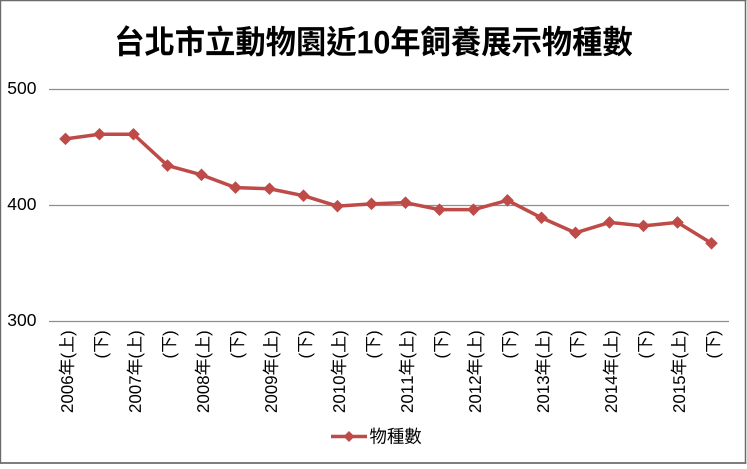  I want to click on svg-text: 400, so click(21, 204).